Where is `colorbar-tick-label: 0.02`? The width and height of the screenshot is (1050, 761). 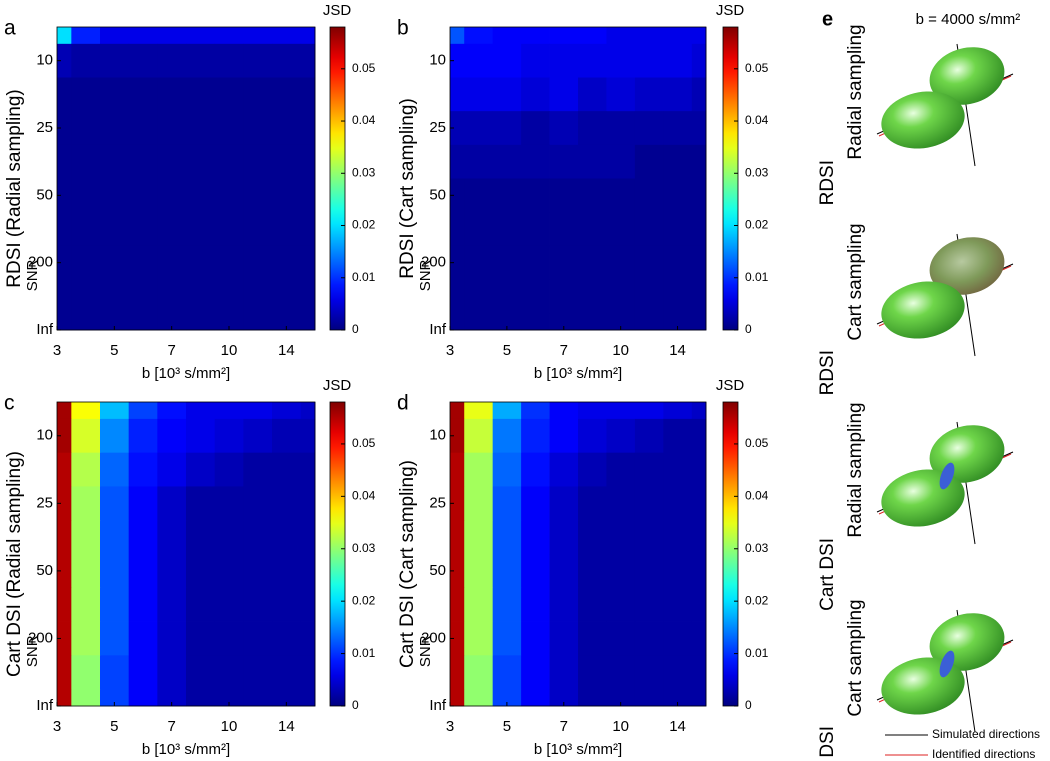
colorbar-tick-label: 0.02 is located at coordinates (364, 600).